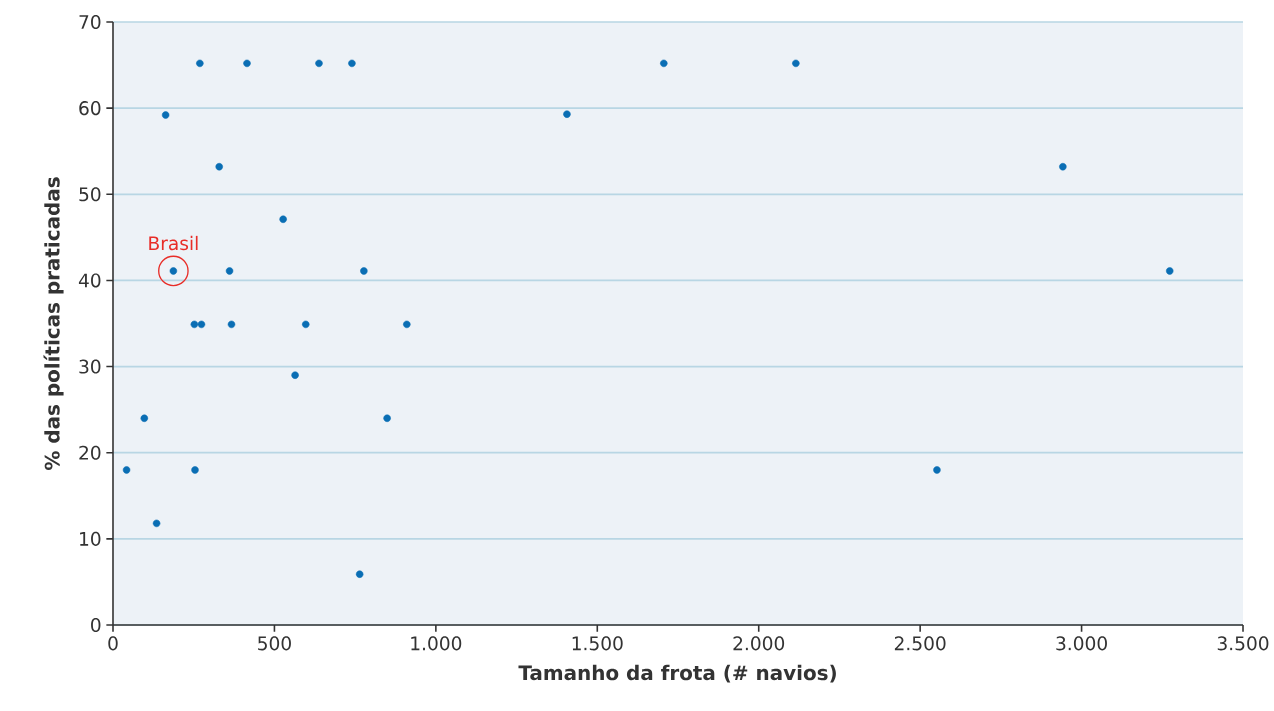 The image size is (1274, 711). Describe the element at coordinates (677, 673) in the screenshot. I see `x-axis-title: Tamanho da frota (# navios)` at that location.